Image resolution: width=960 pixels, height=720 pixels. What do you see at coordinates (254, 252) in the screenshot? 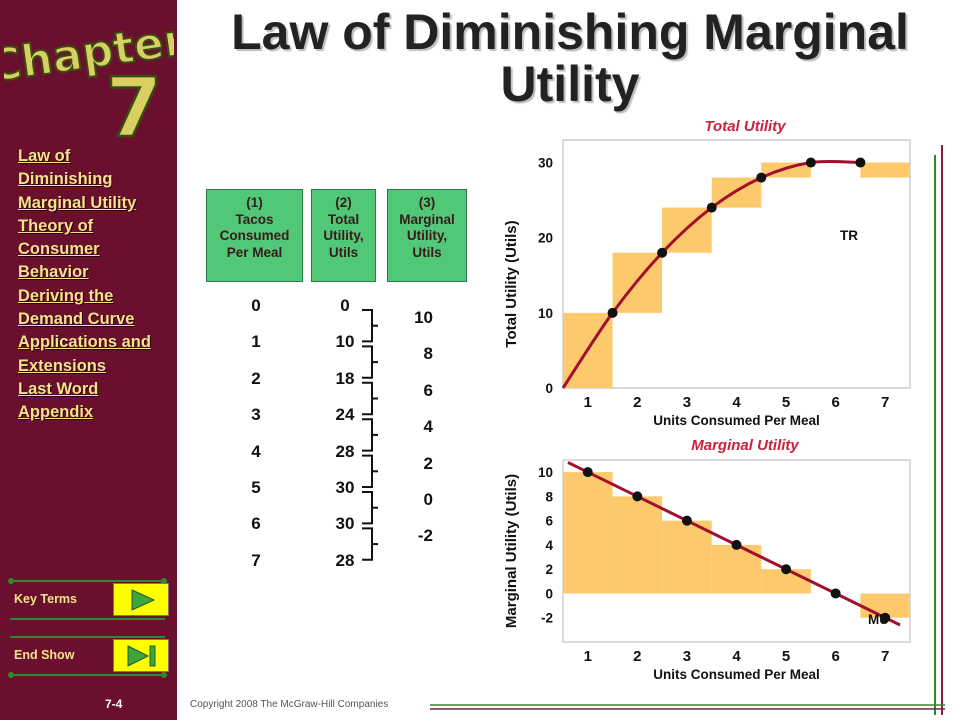
I see `header-line: Per Meal` at bounding box center [254, 252].